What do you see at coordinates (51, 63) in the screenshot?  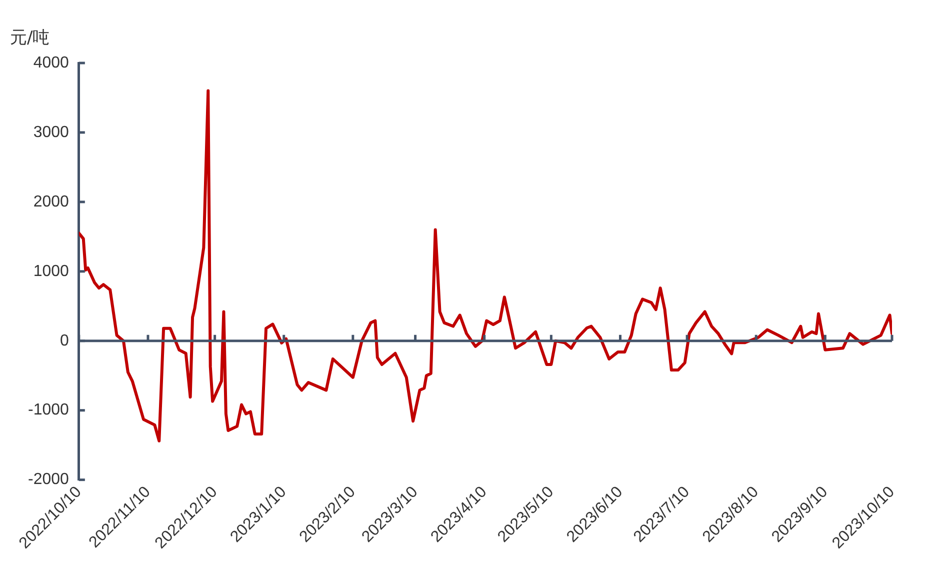 I see `y-tick-label: 4000` at bounding box center [51, 63].